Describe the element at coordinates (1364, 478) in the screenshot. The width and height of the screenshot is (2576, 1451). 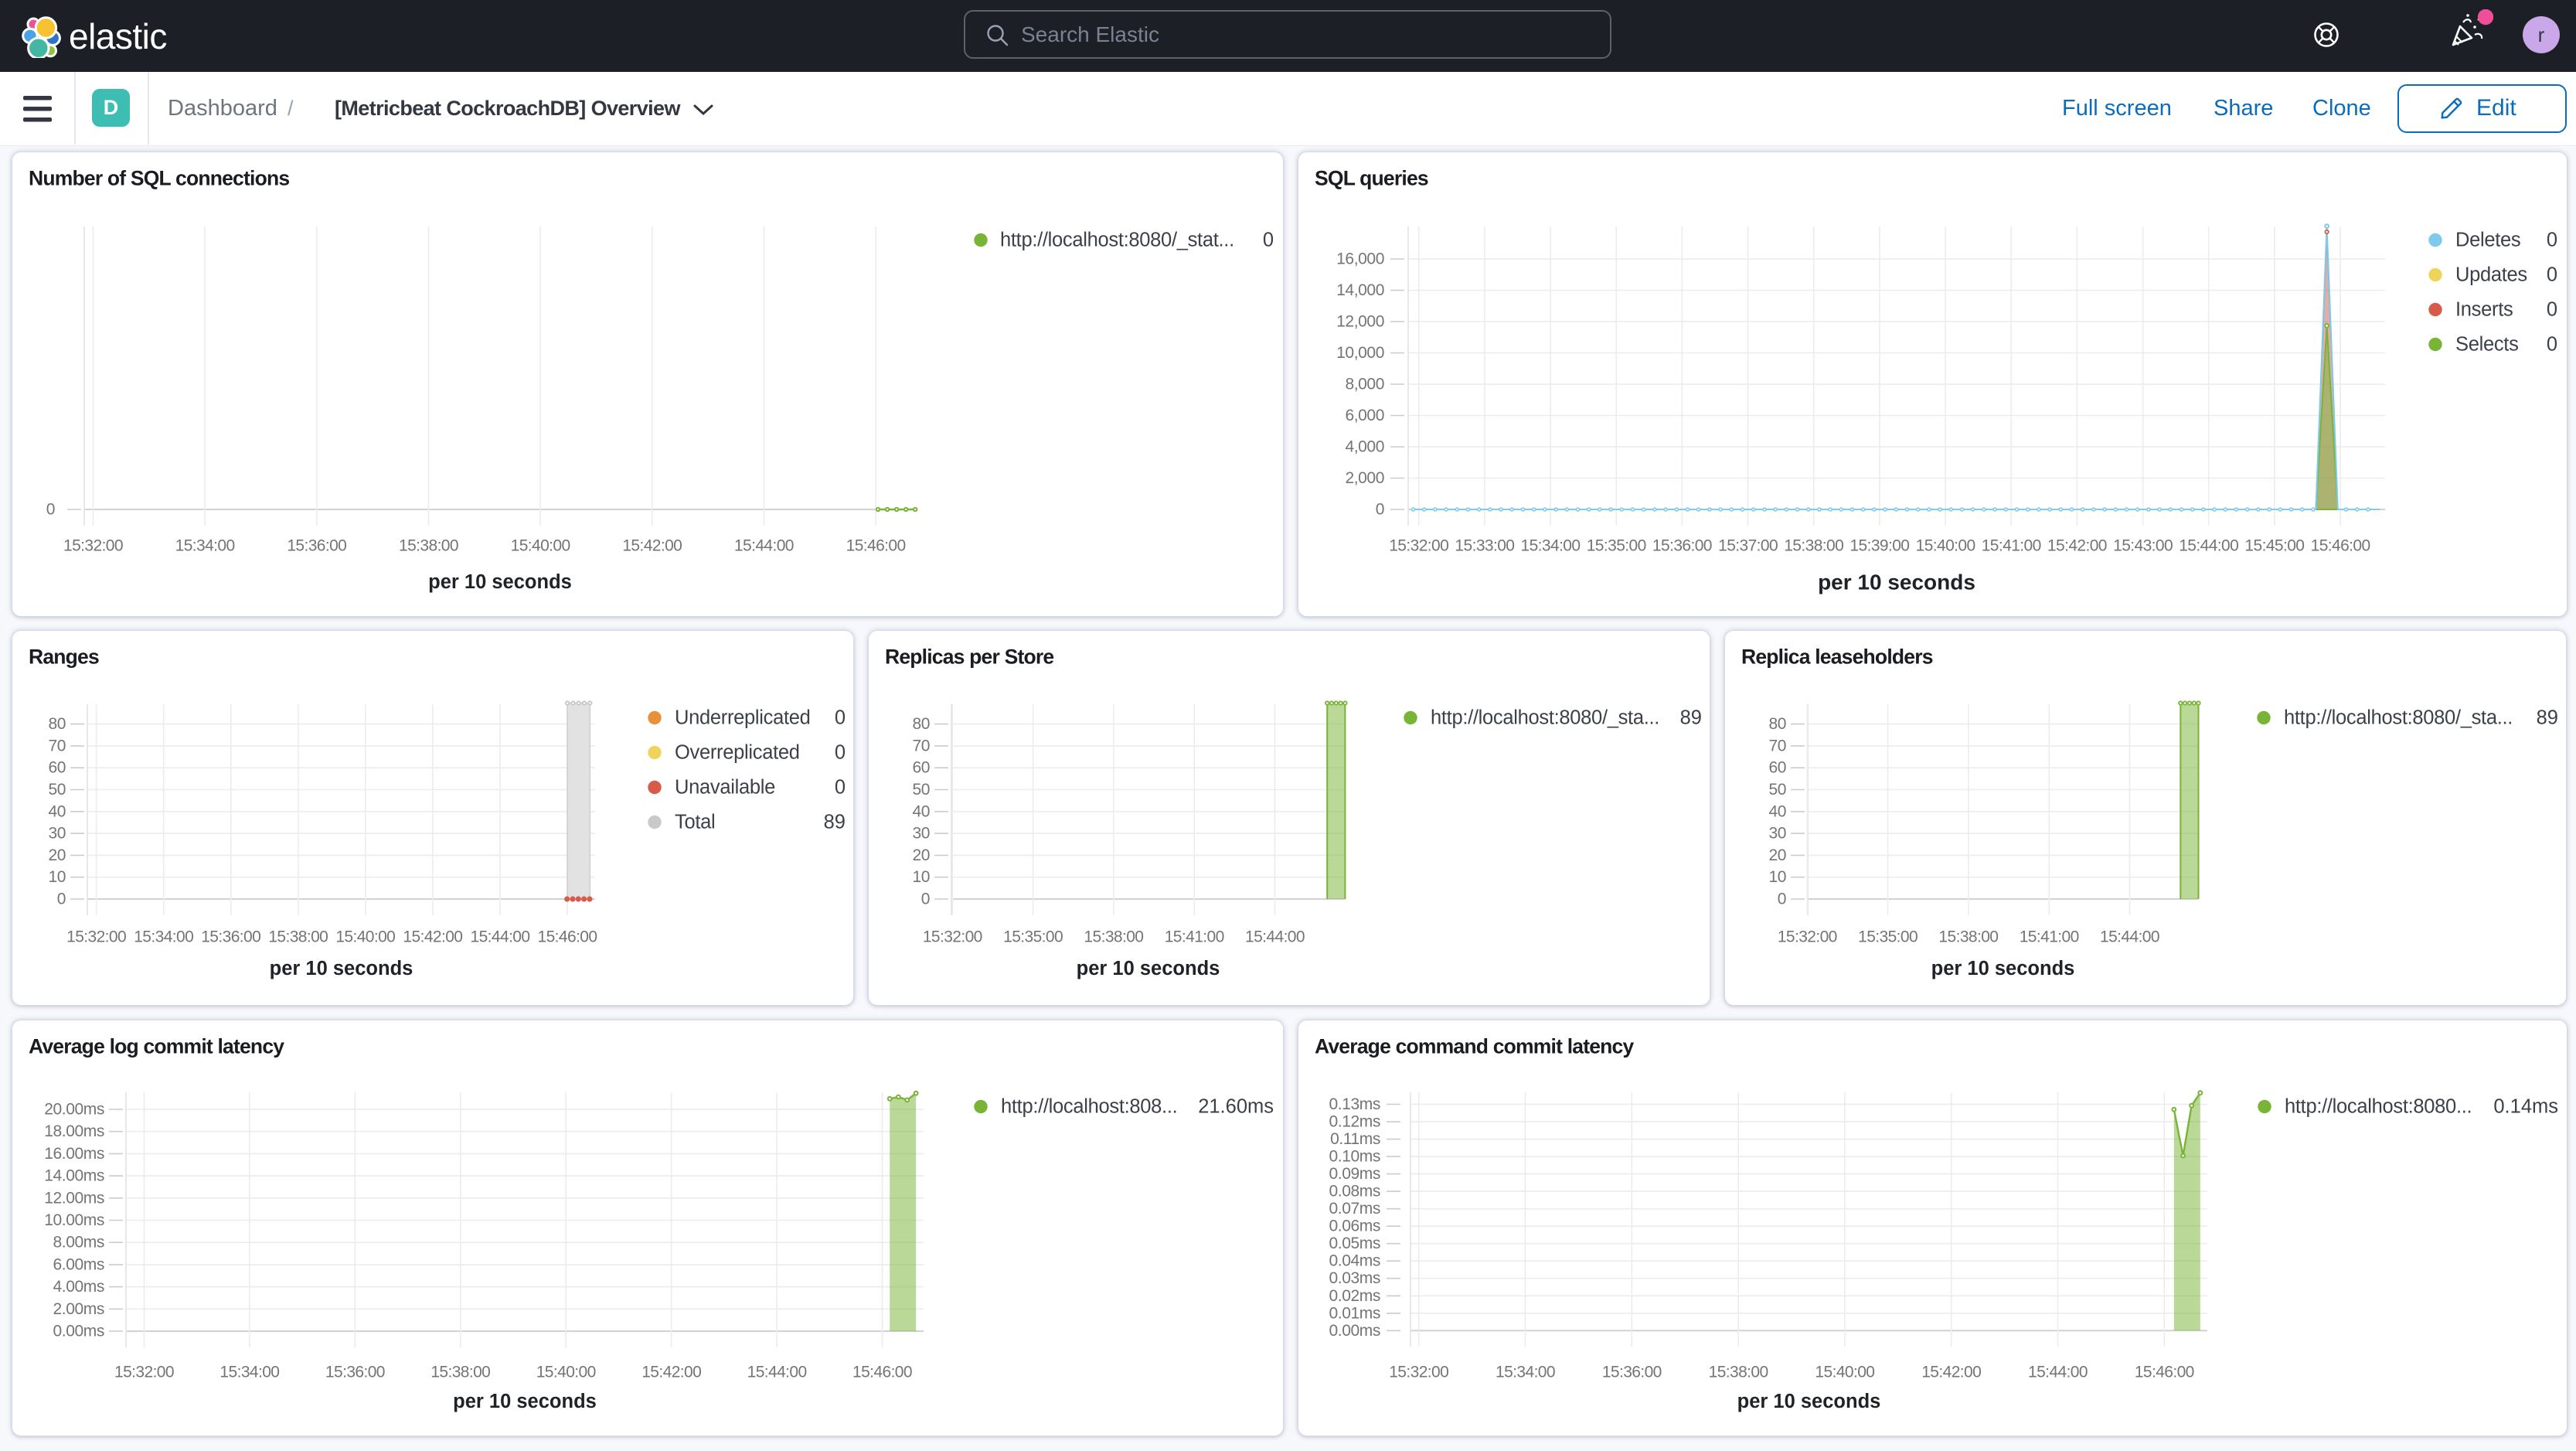
I see `svg-text: 2,000` at that location.